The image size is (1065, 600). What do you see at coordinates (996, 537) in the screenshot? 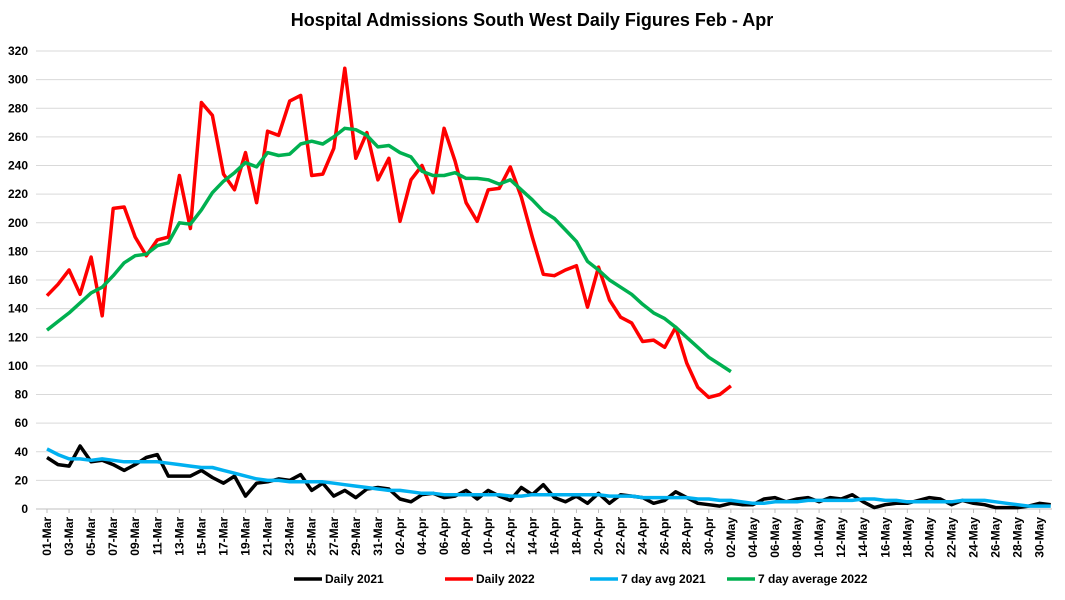
I see `x-tick-label: 26-May` at bounding box center [996, 537].